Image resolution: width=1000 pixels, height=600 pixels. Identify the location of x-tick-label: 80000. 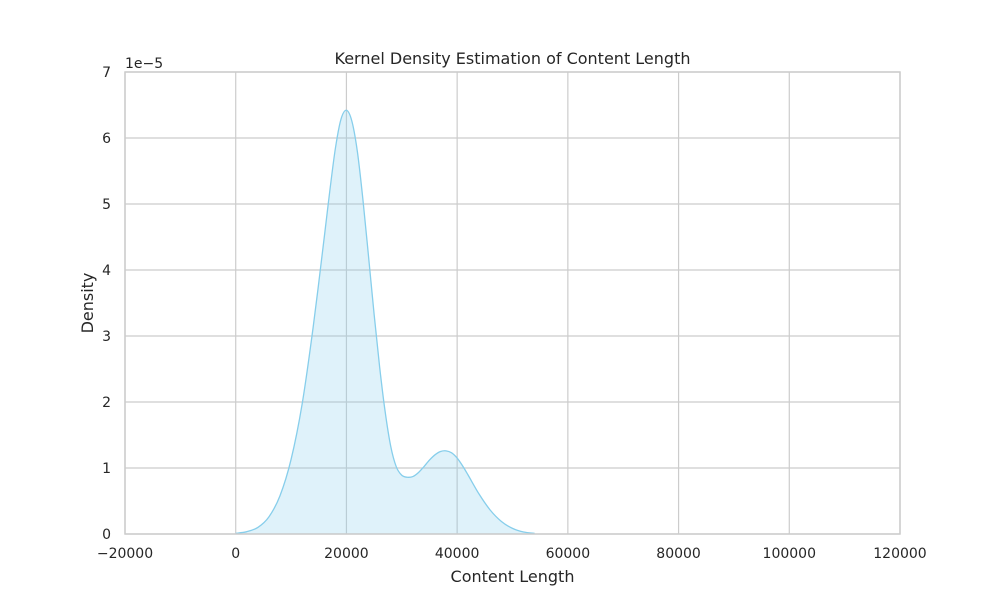
(678, 554).